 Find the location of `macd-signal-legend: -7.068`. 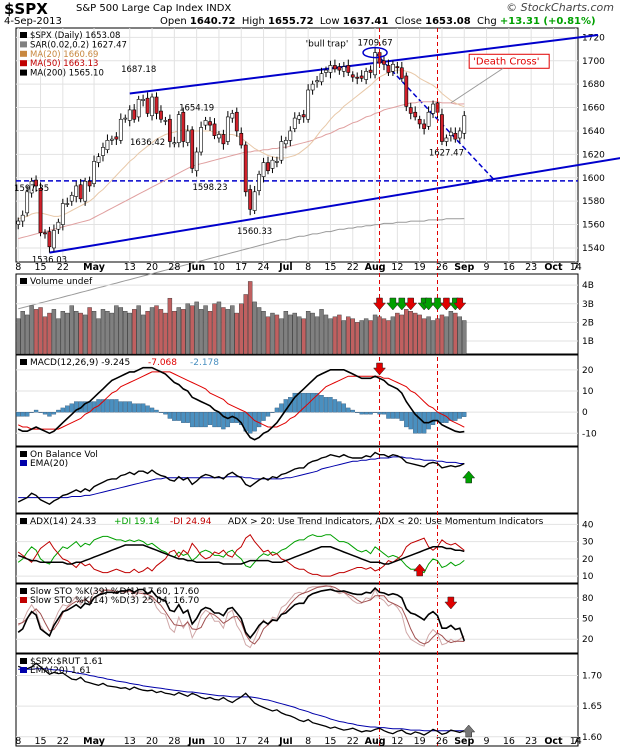

macd-signal-legend: -7.068 is located at coordinates (162, 363).